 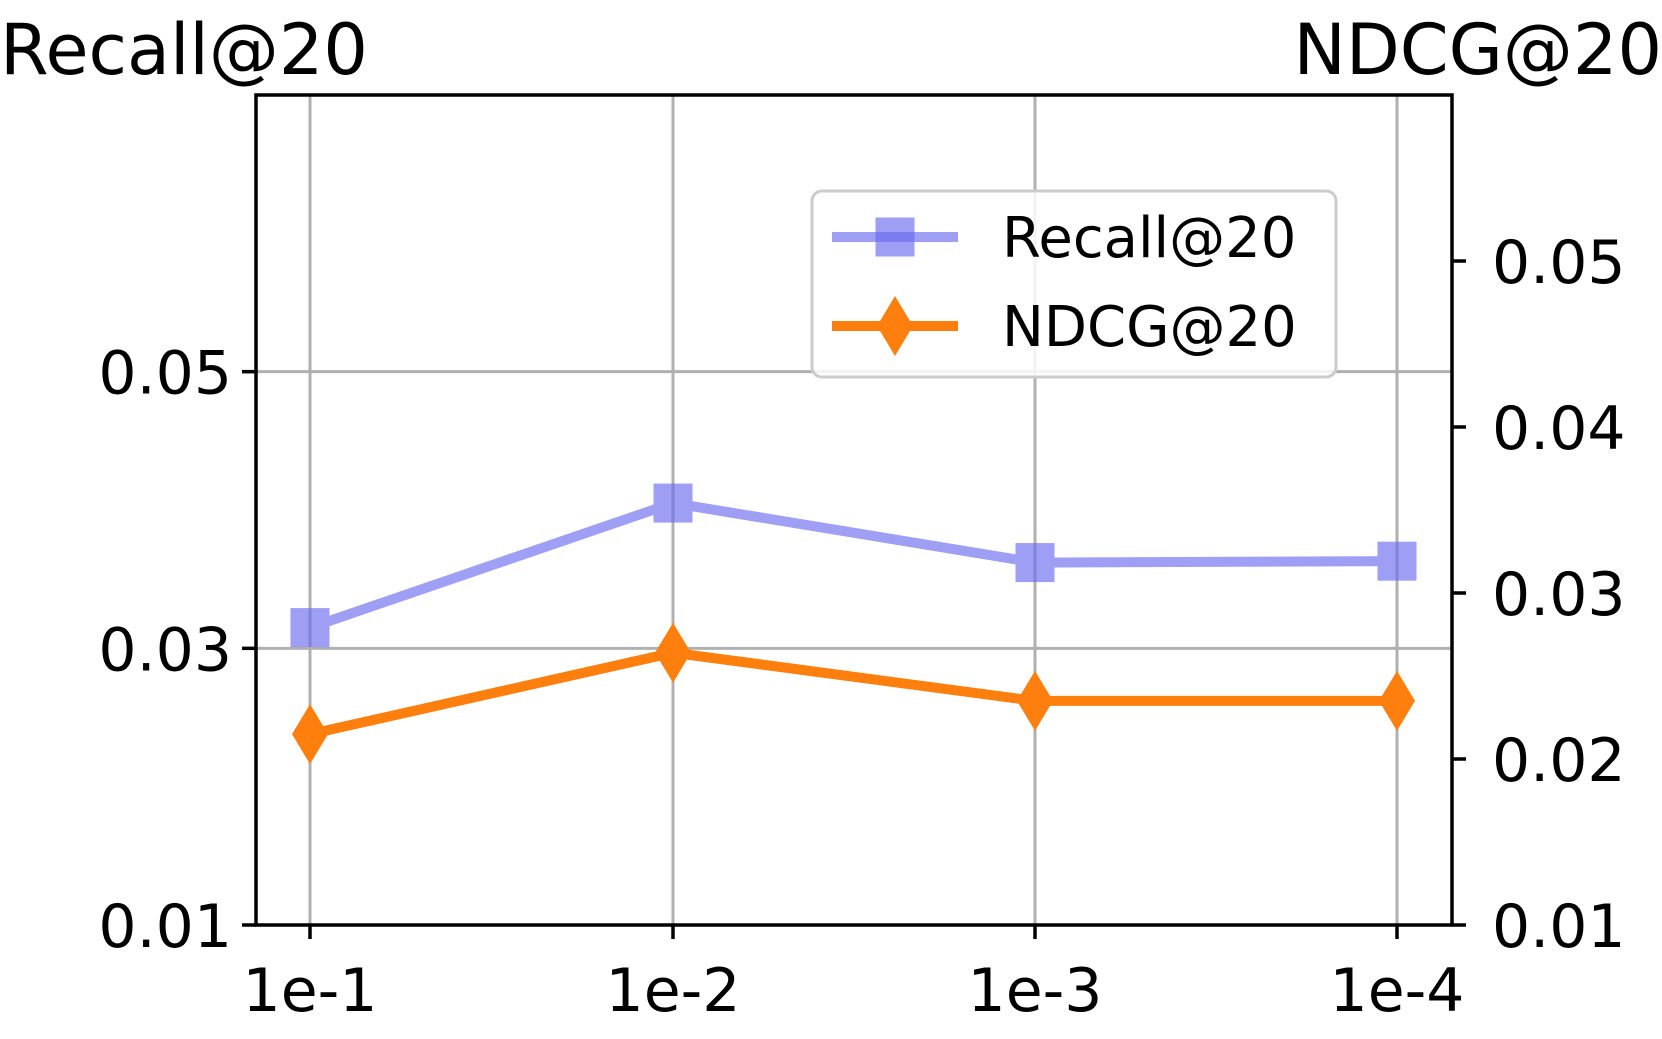 I want to click on legend: Recall@20 NDCG@20, so click(x=1074, y=284).